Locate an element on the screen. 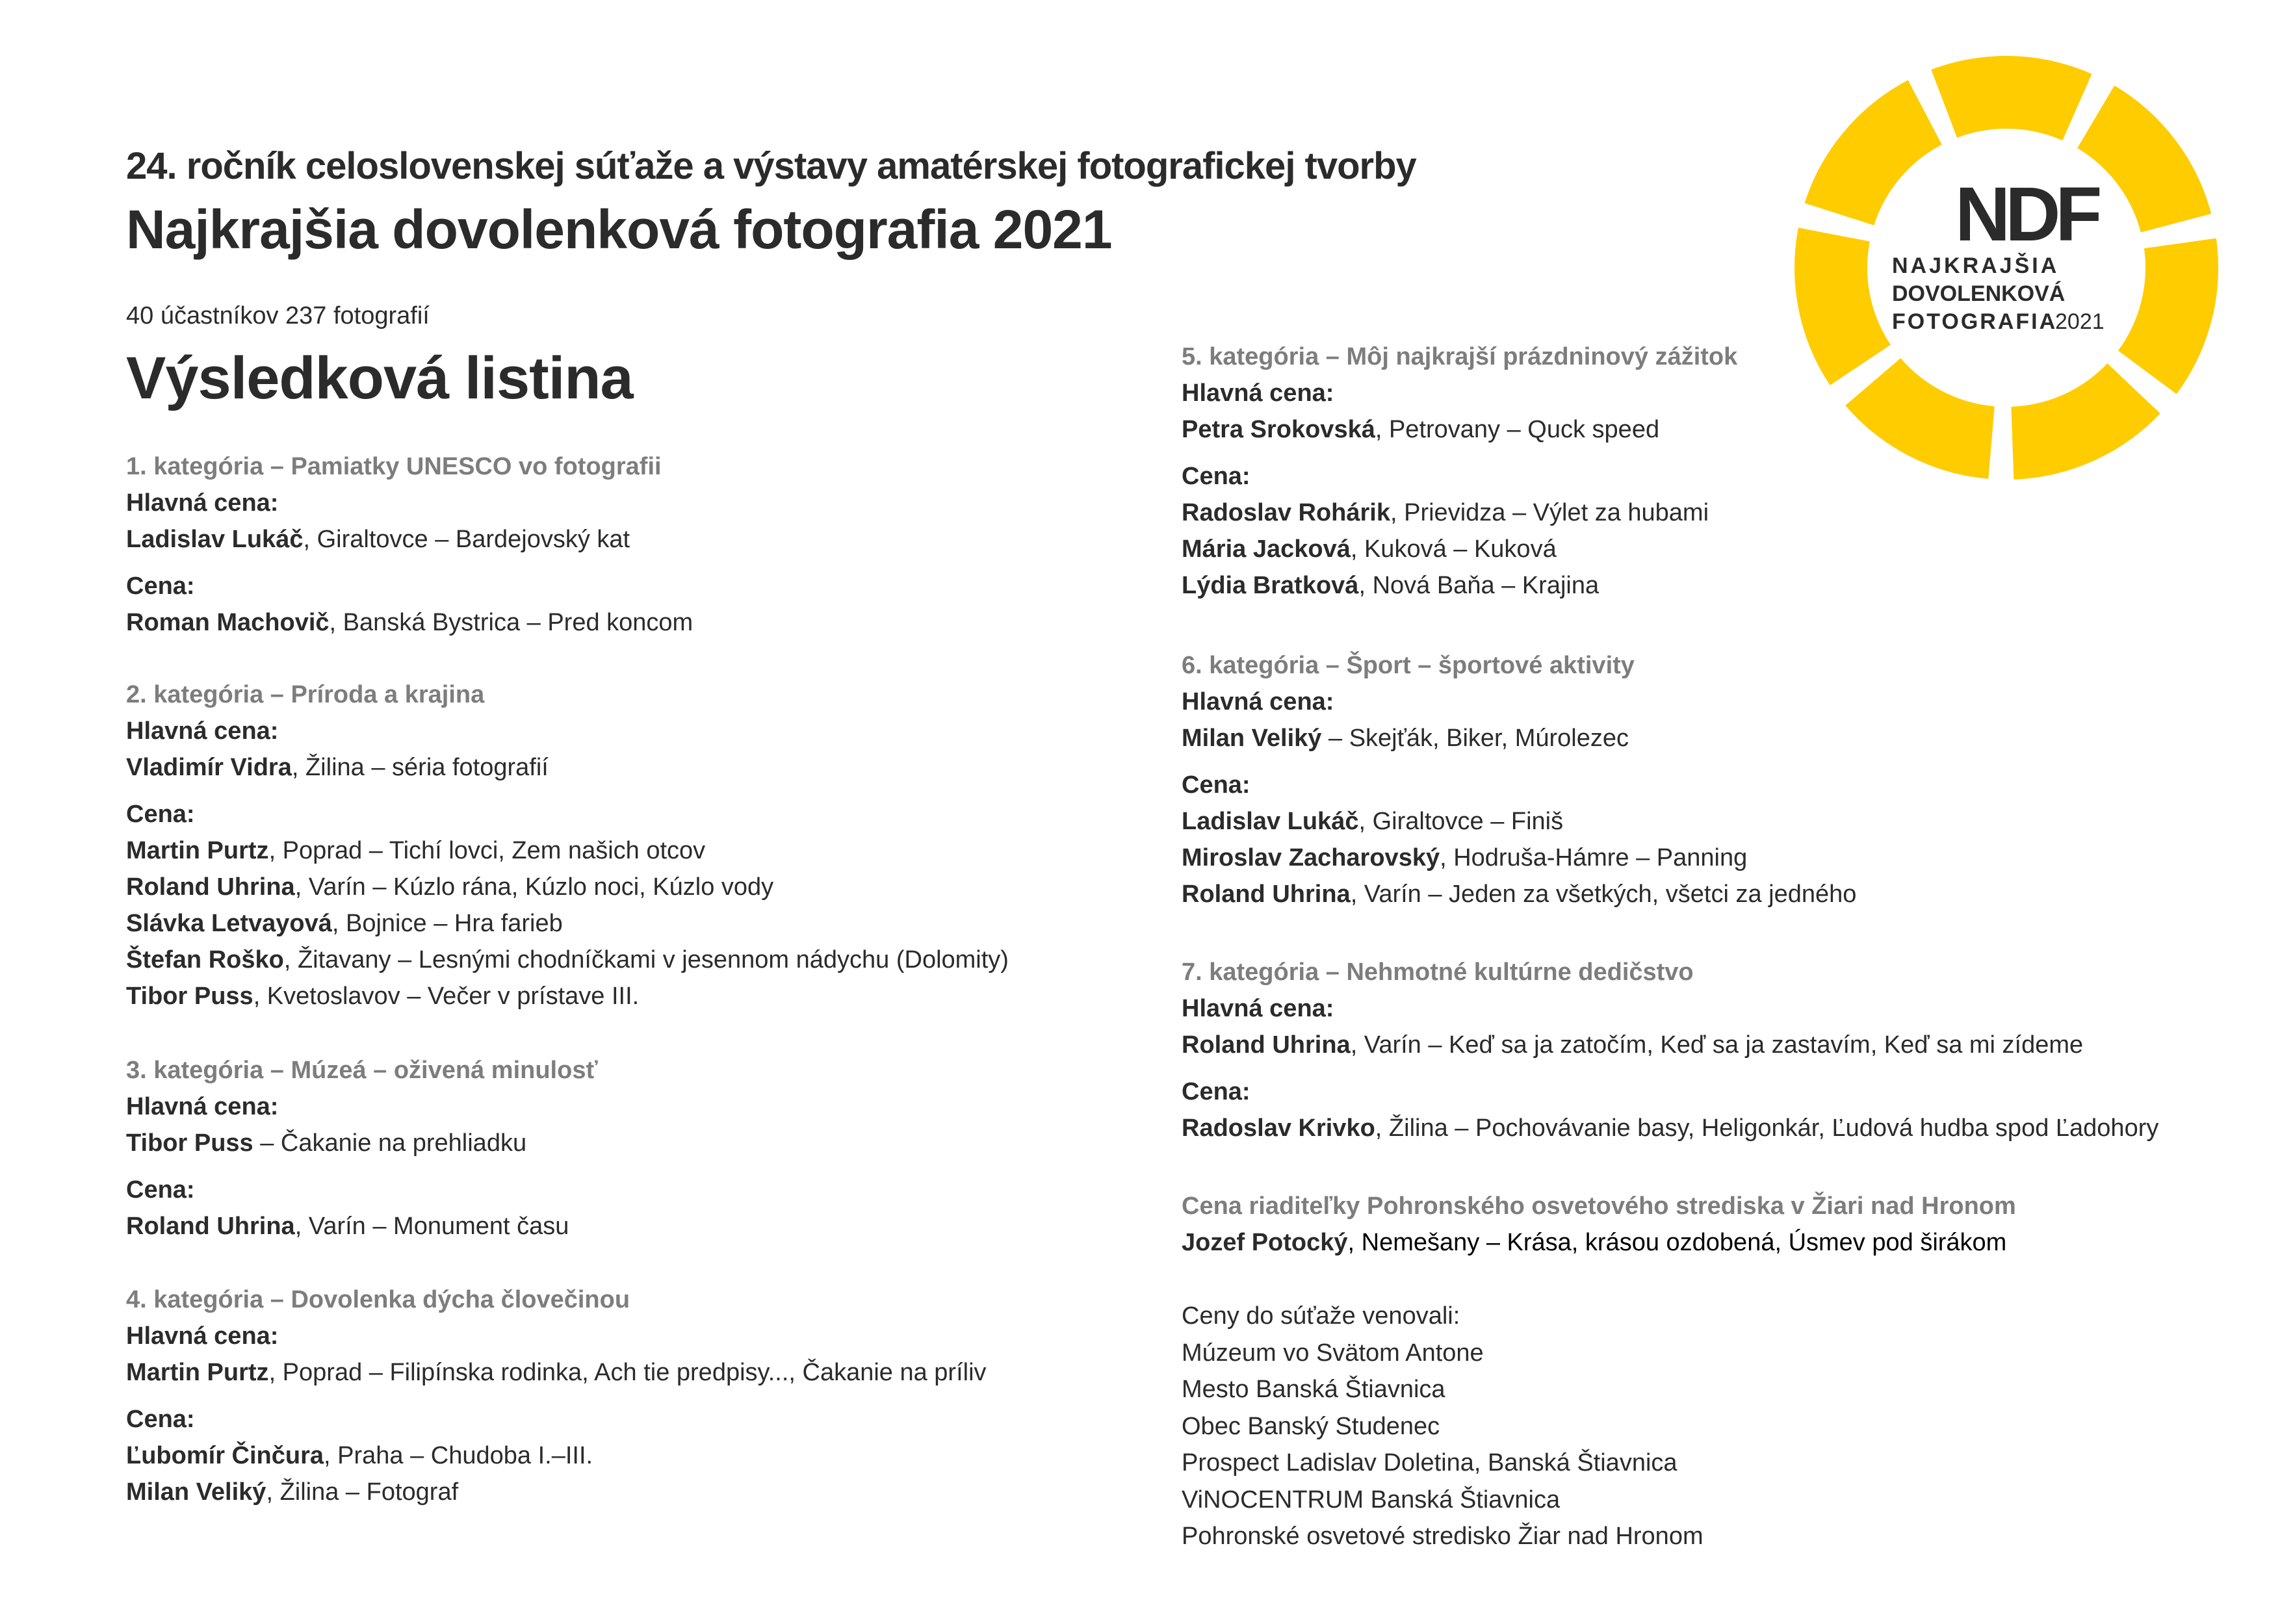 The height and width of the screenshot is (1624, 2280). winner-details: , Varín – Monument času is located at coordinates (431, 1226).